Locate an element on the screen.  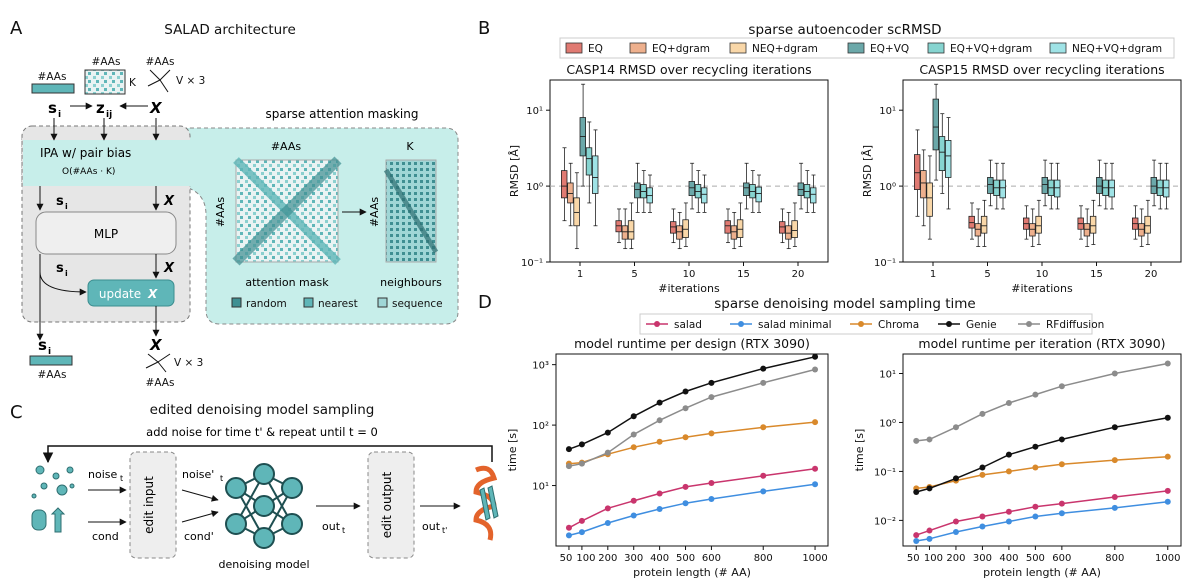
x-tick-label: 20 is located at coordinates (798, 274).